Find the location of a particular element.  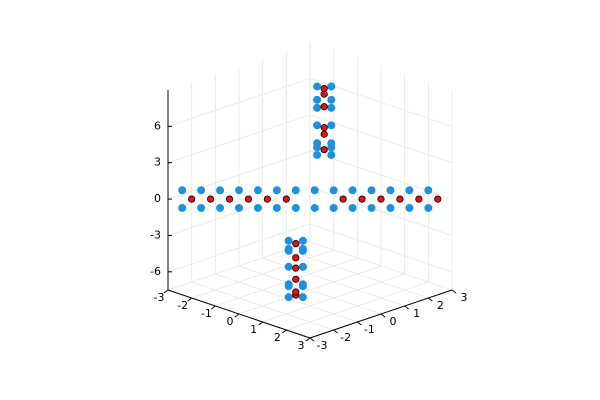

y-tick-label: -1 is located at coordinates (369, 329).